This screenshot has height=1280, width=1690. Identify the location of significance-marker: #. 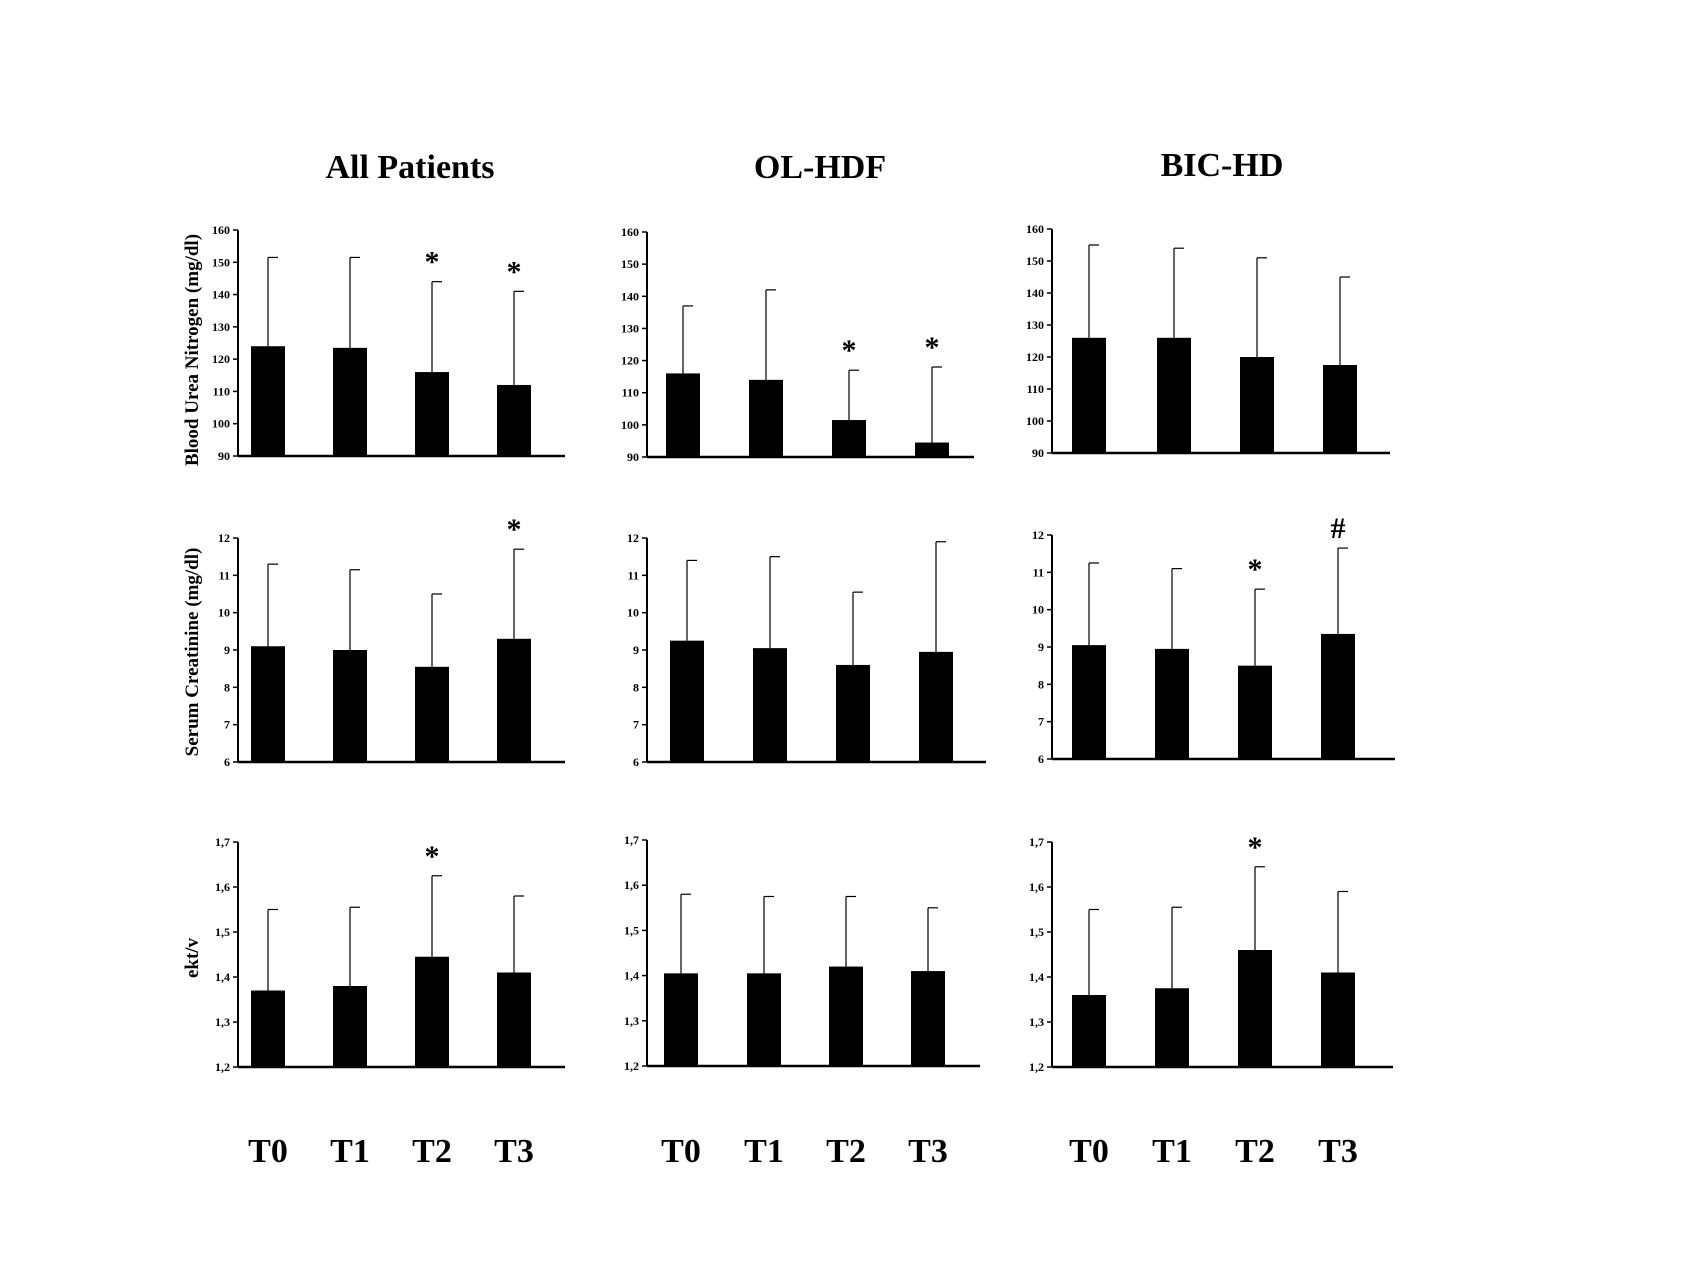
(1338, 528).